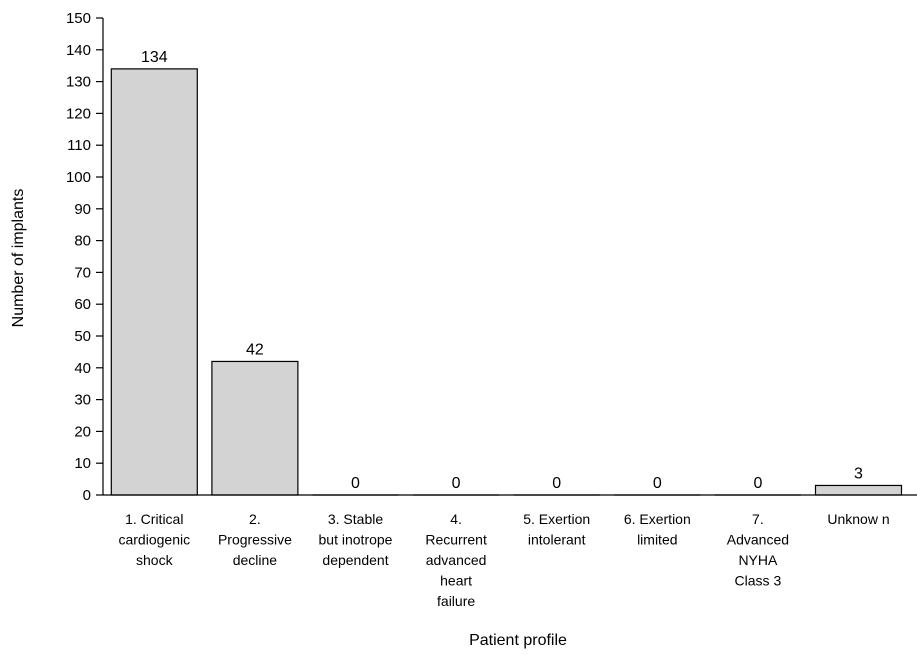 The width and height of the screenshot is (917, 655). Describe the element at coordinates (657, 529) in the screenshot. I see `x-tick-label: 6. Exertion limited` at that location.